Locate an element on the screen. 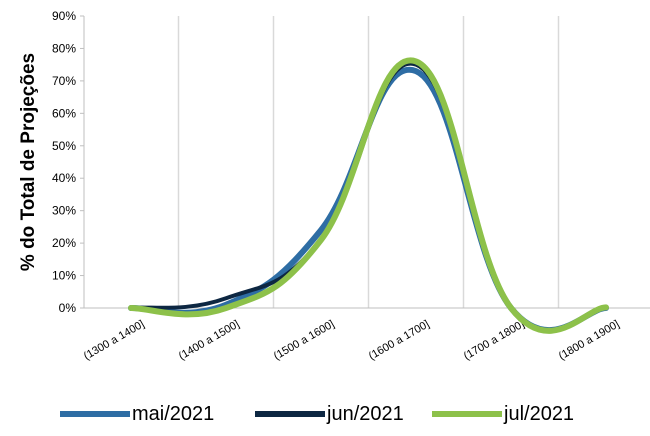 The height and width of the screenshot is (436, 650). x-tick-label: (1300 a 1400] is located at coordinates (114, 340).